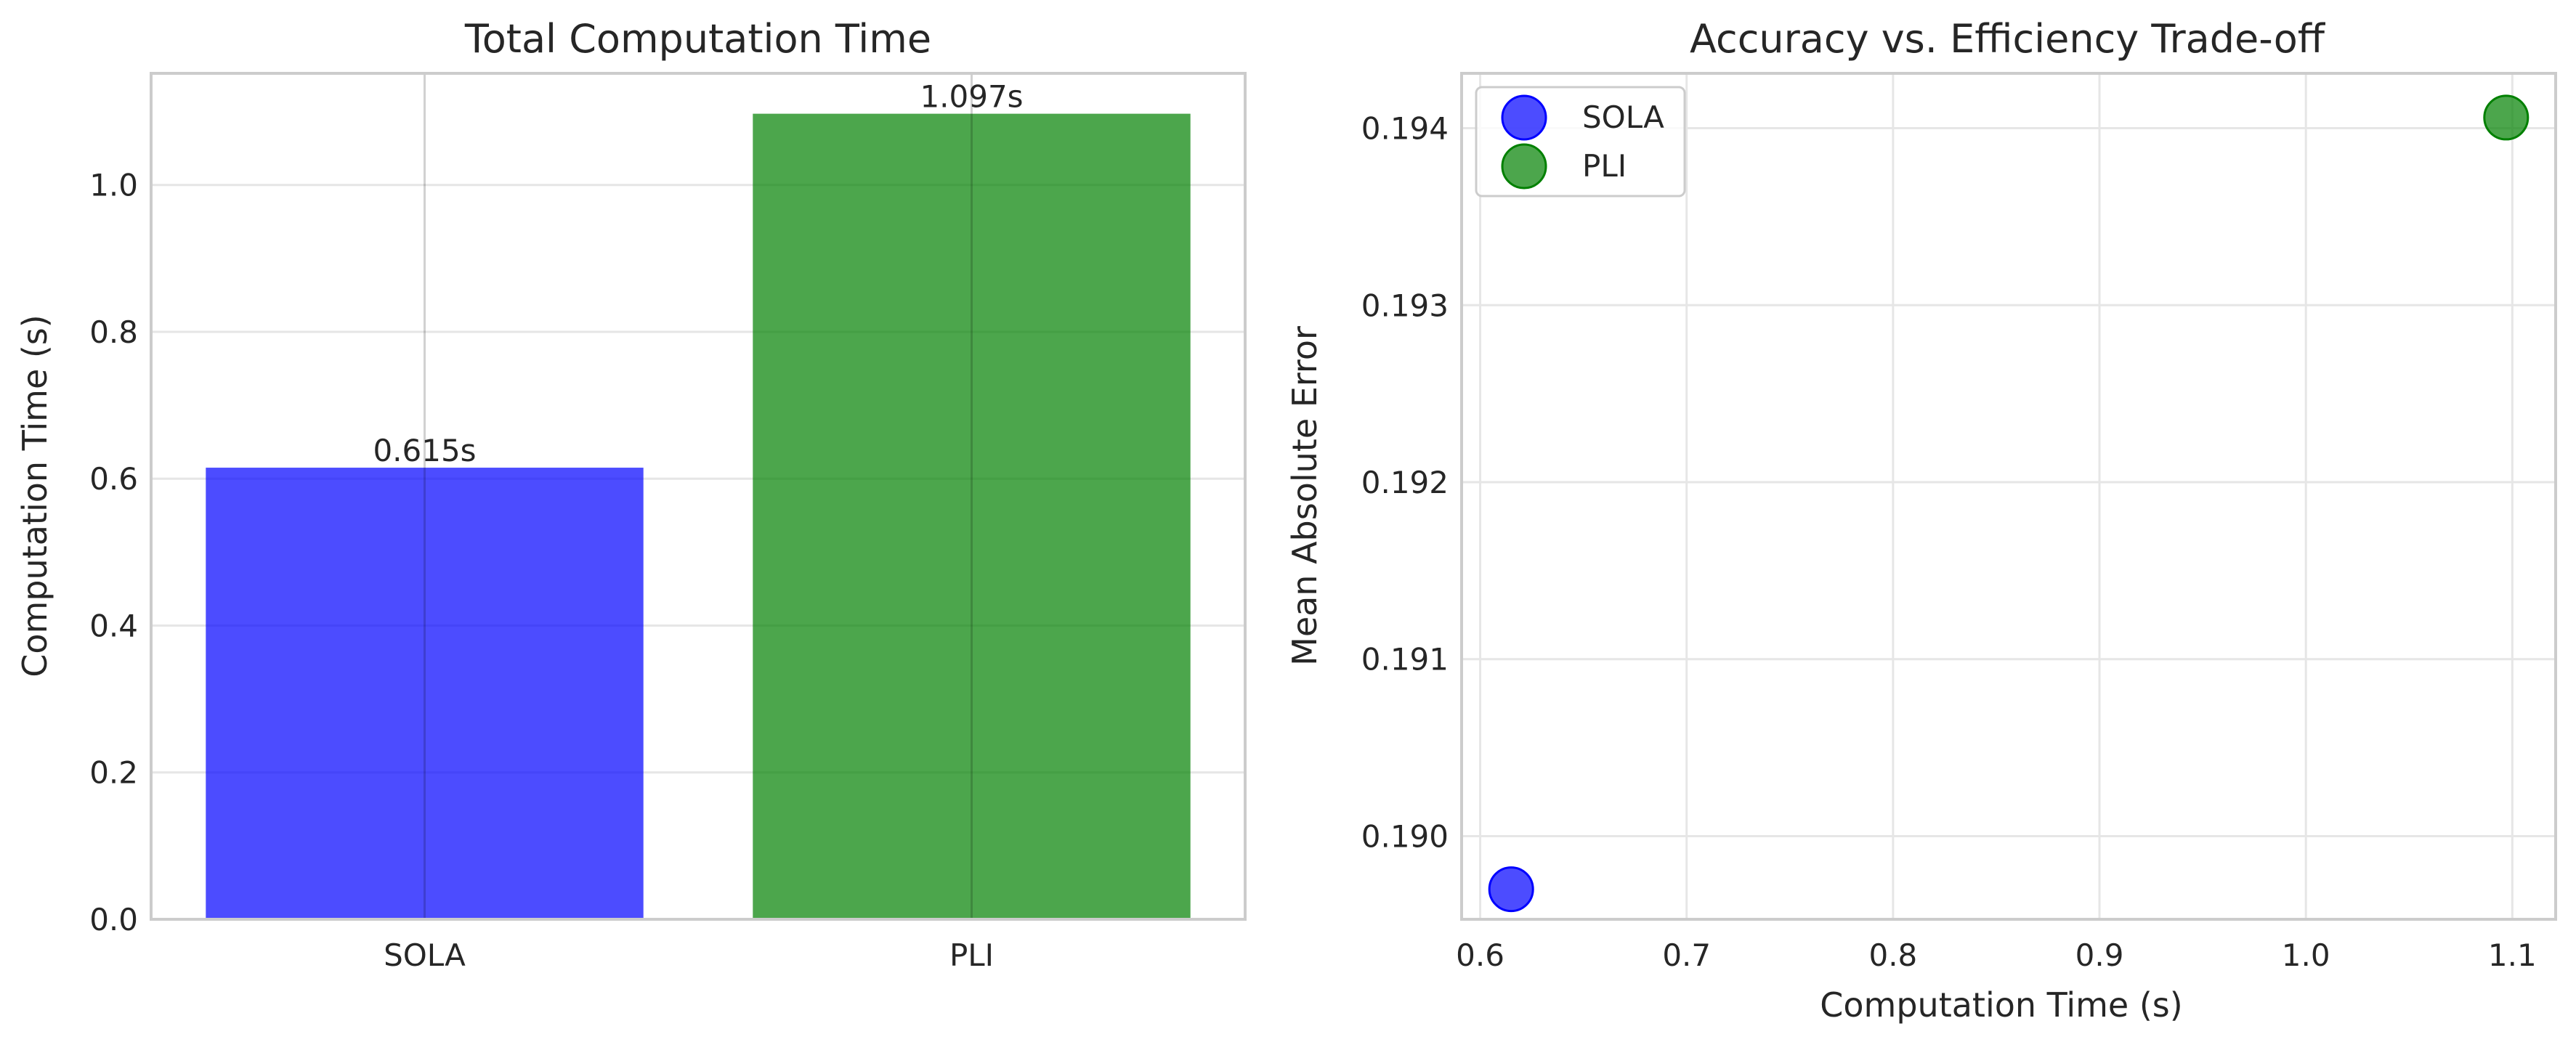 The width and height of the screenshot is (2576, 1050). I want to click on scatter-chart-y-tick-label: 0.193, so click(1405, 305).